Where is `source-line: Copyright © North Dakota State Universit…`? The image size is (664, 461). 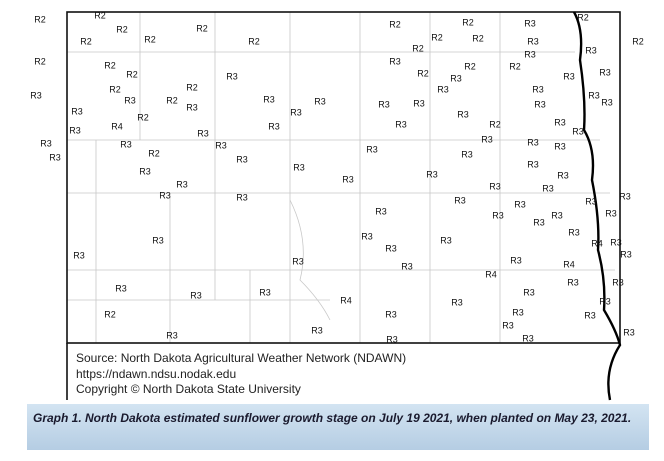 source-line: Copyright © North Dakota State Universit… is located at coordinates (188, 389).